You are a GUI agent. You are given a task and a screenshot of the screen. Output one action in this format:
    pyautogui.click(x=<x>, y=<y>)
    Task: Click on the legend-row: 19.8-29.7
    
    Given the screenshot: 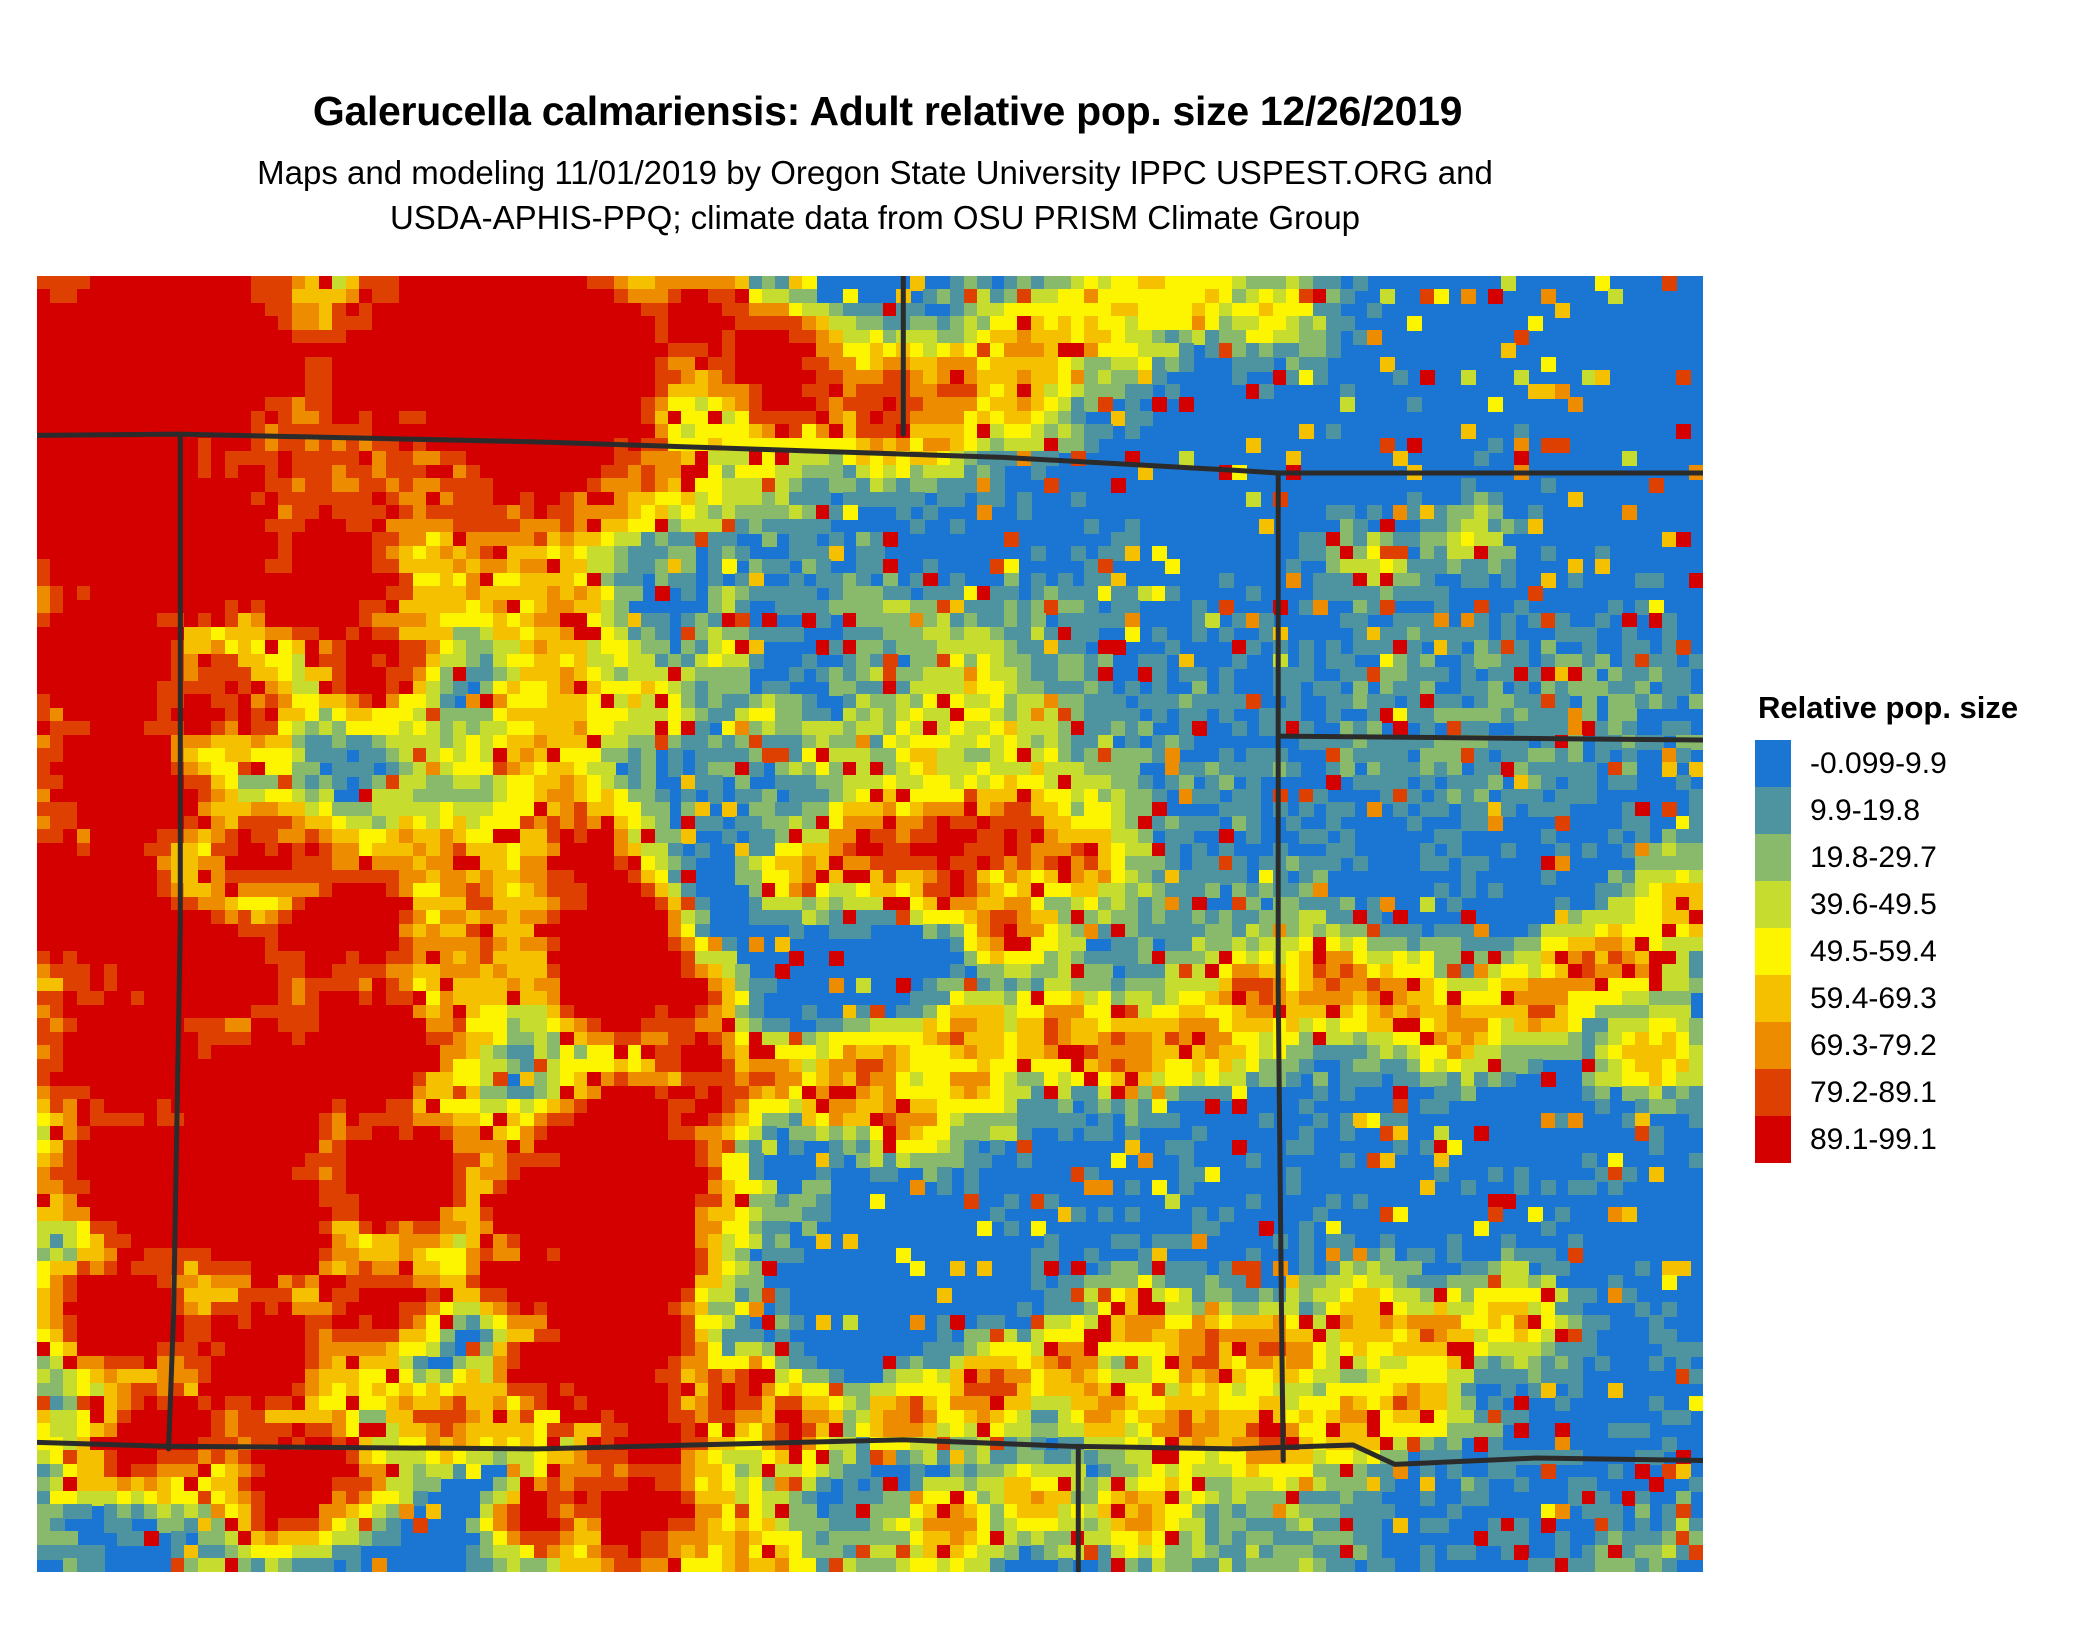 What is the action you would take?
    pyautogui.click(x=1920, y=857)
    